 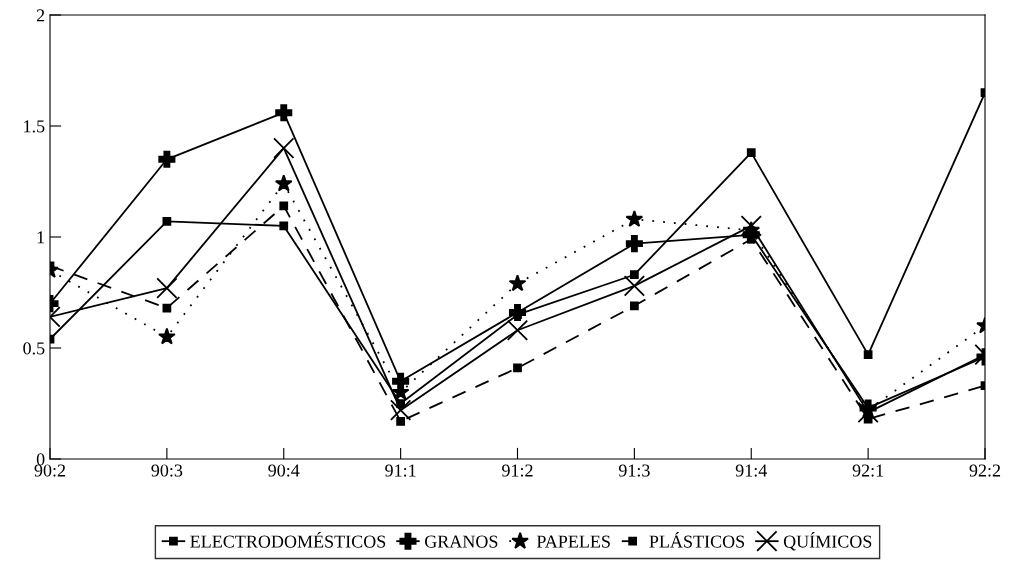 I want to click on y-tick-label: 2, so click(x=40, y=15).